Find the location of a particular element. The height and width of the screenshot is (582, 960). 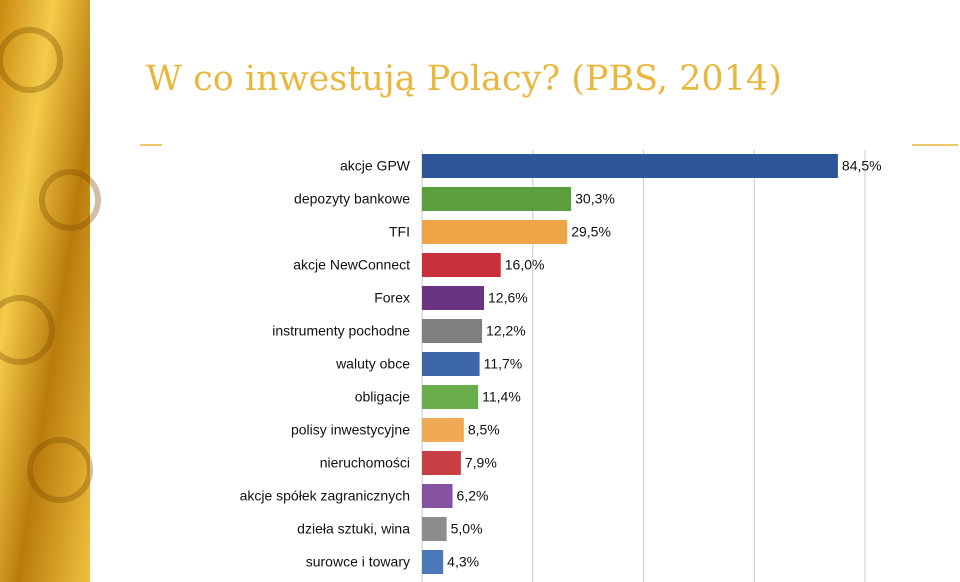

category-label: akcje spółek zagranicznych is located at coordinates (325, 496).